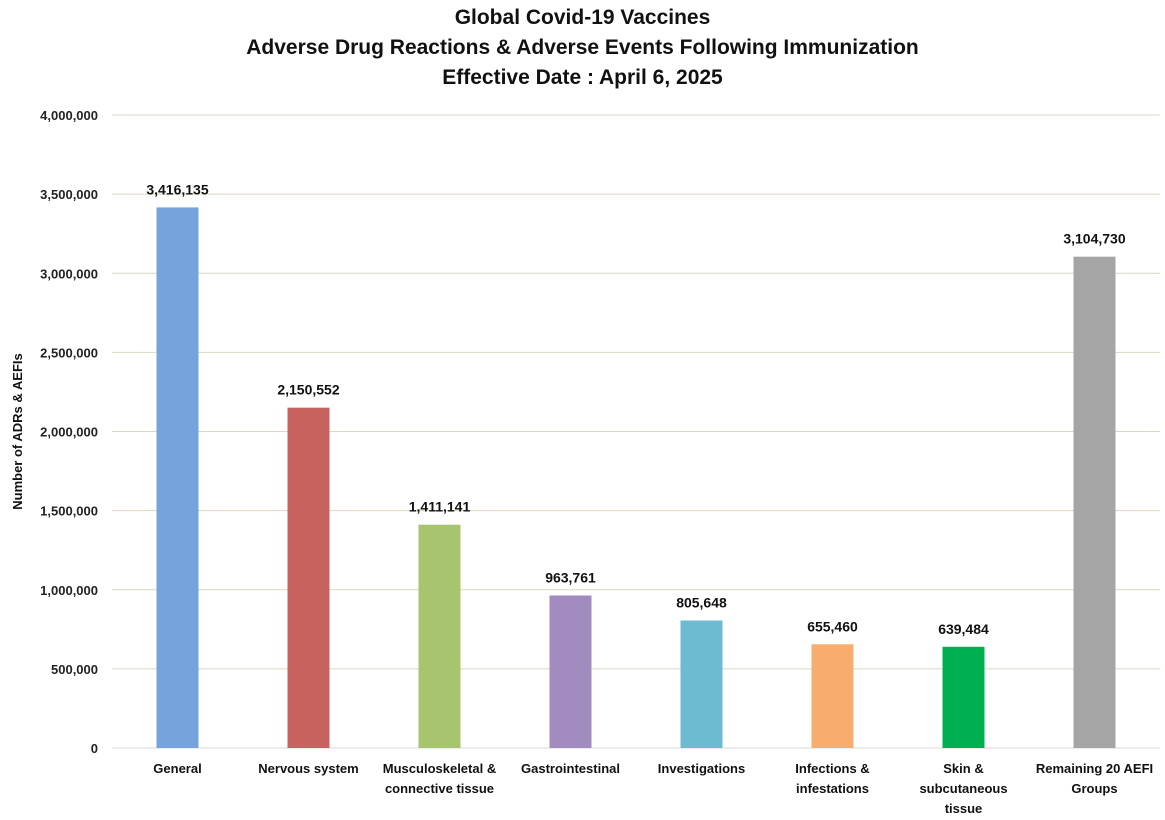 The image size is (1165, 820). I want to click on y-tick-label: 4,000,000, so click(69, 115).